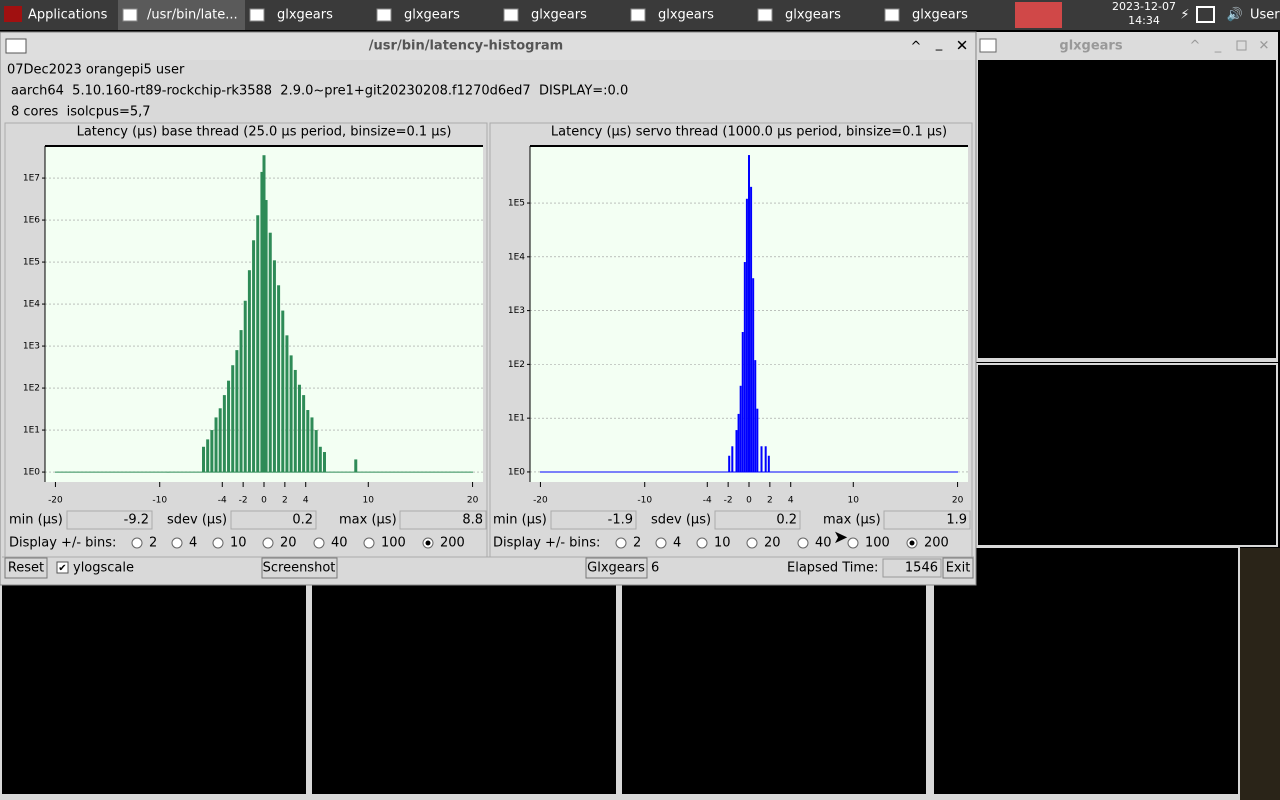 This screenshot has width=1280, height=800. What do you see at coordinates (655, 568) in the screenshot?
I see `glxgears-count: 6` at bounding box center [655, 568].